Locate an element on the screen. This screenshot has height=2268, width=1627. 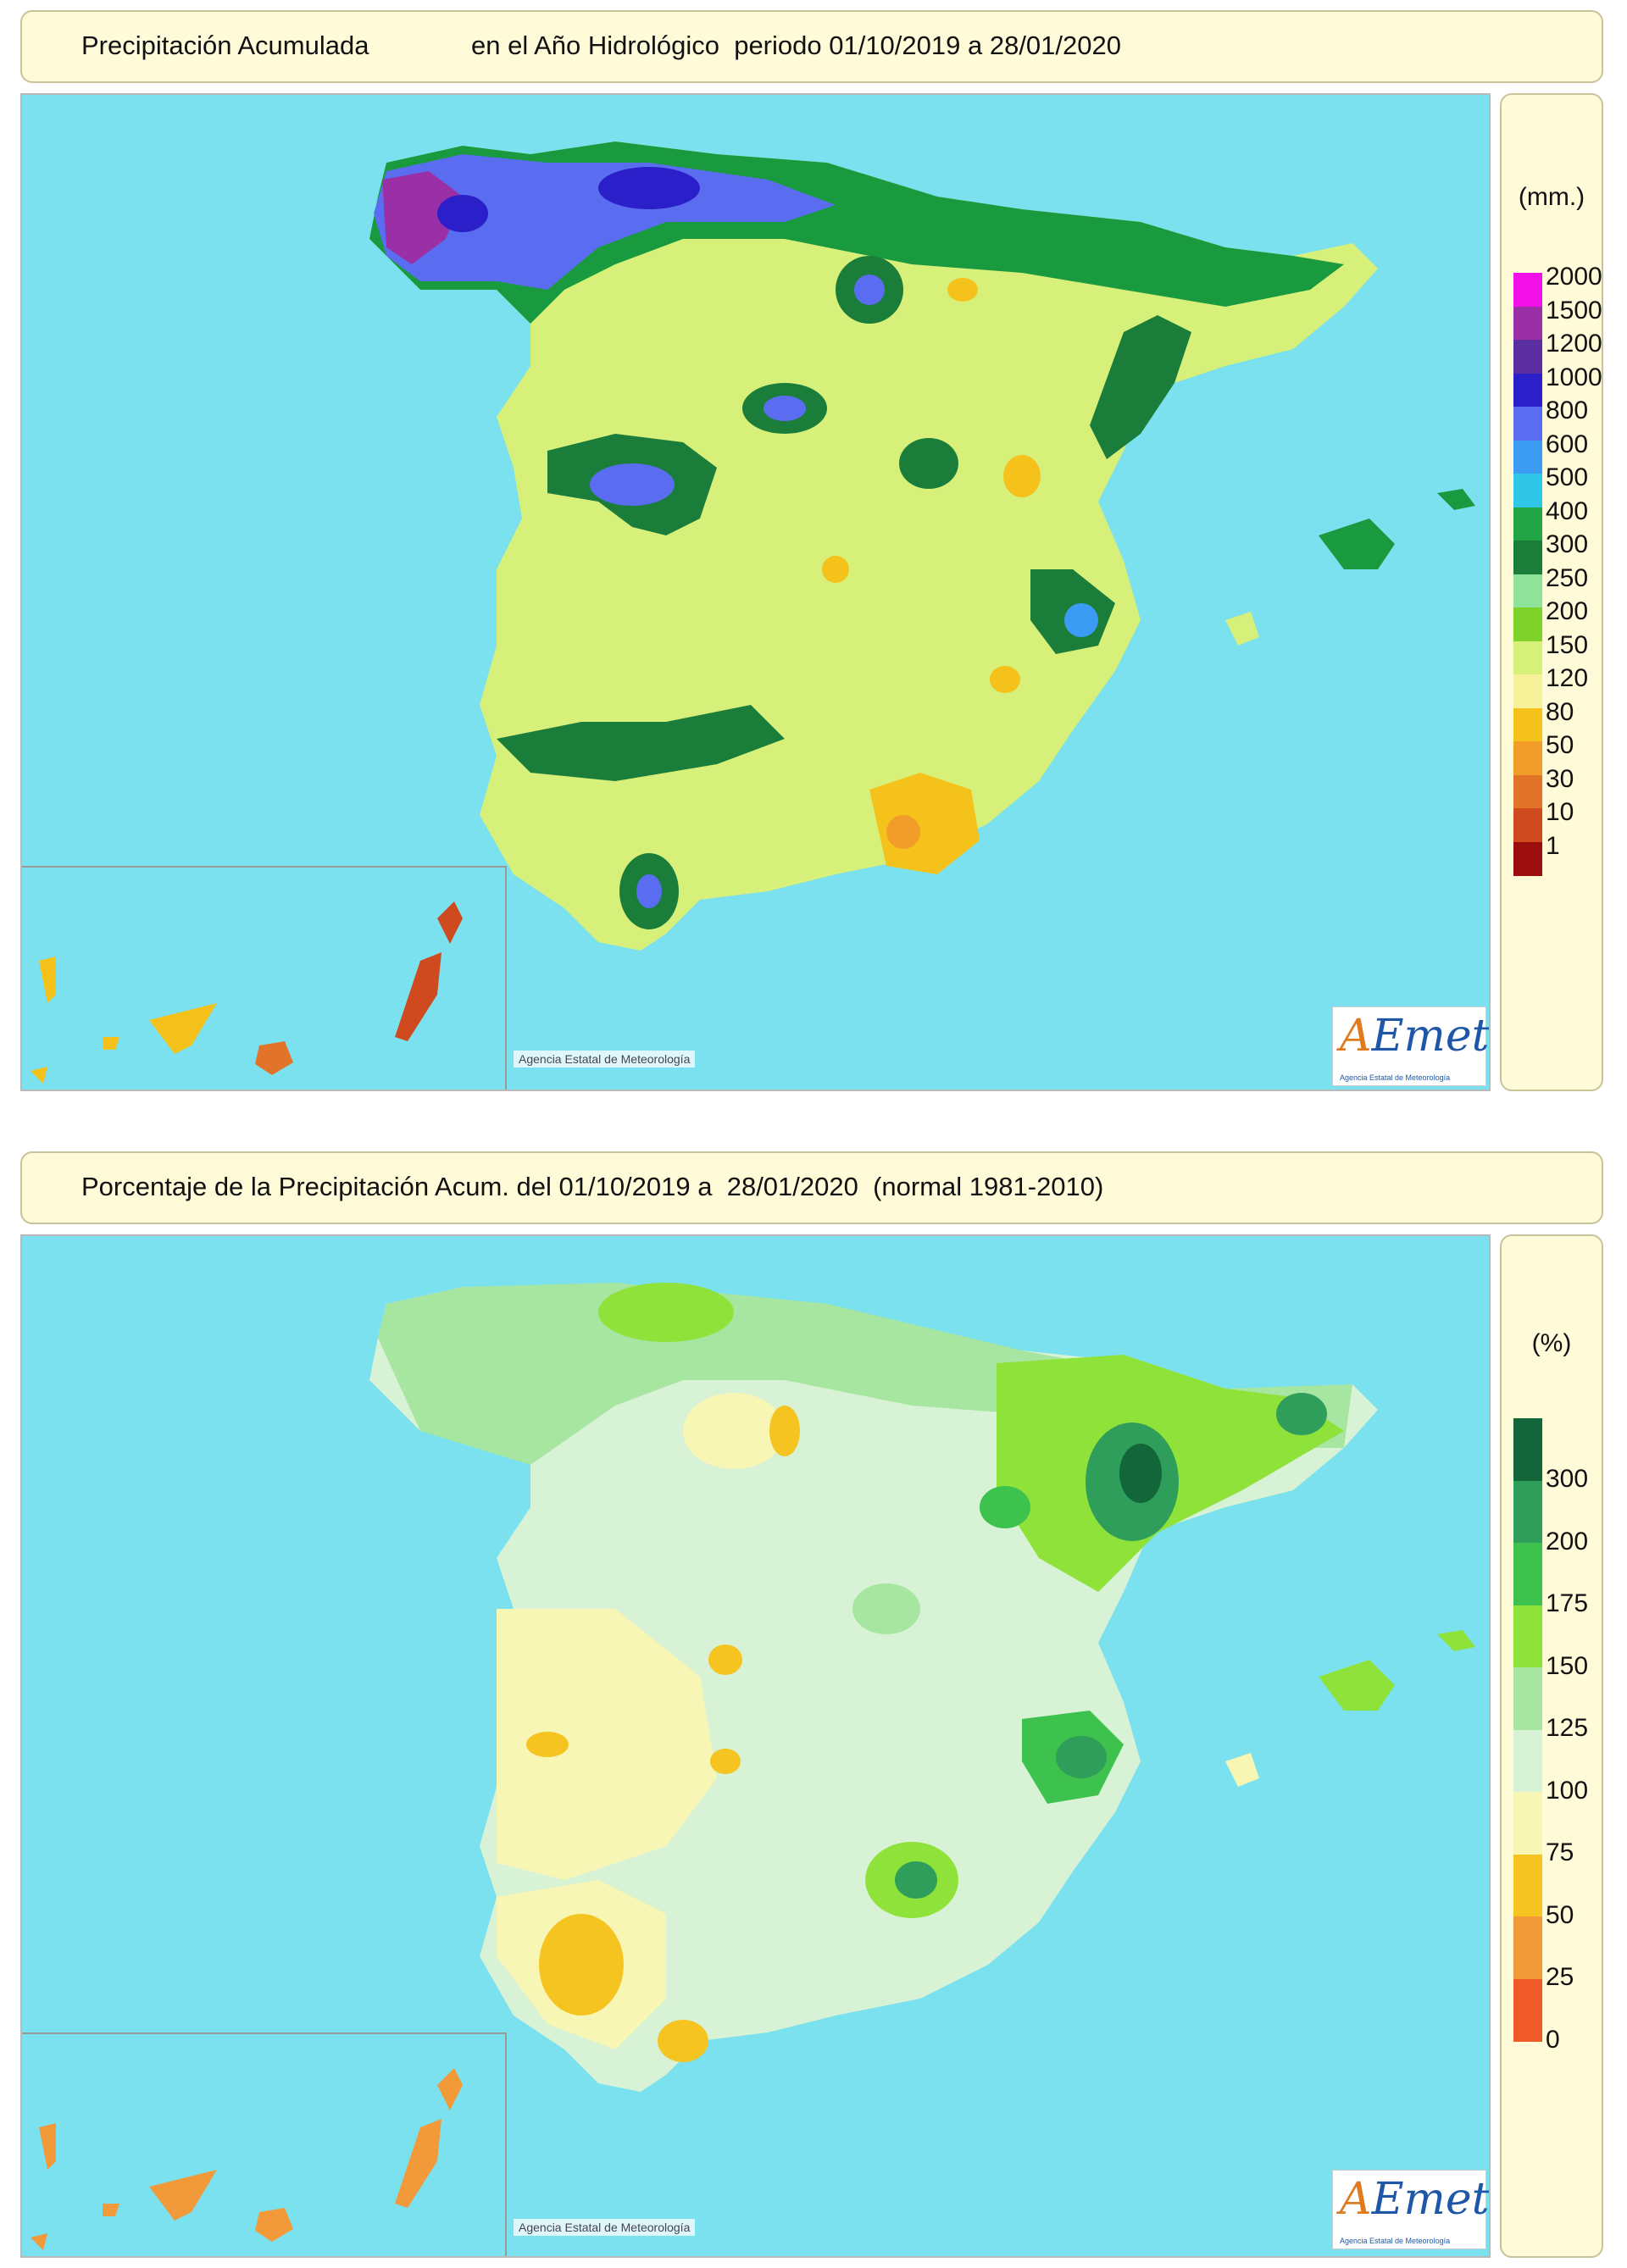
mancha-dry is located at coordinates (836, 569).